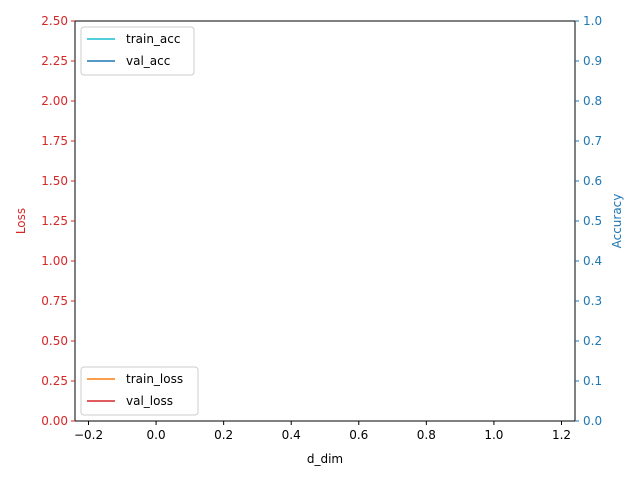 This screenshot has height=480, width=640. I want to click on legend-label-train_loss: train_loss, so click(154, 379).